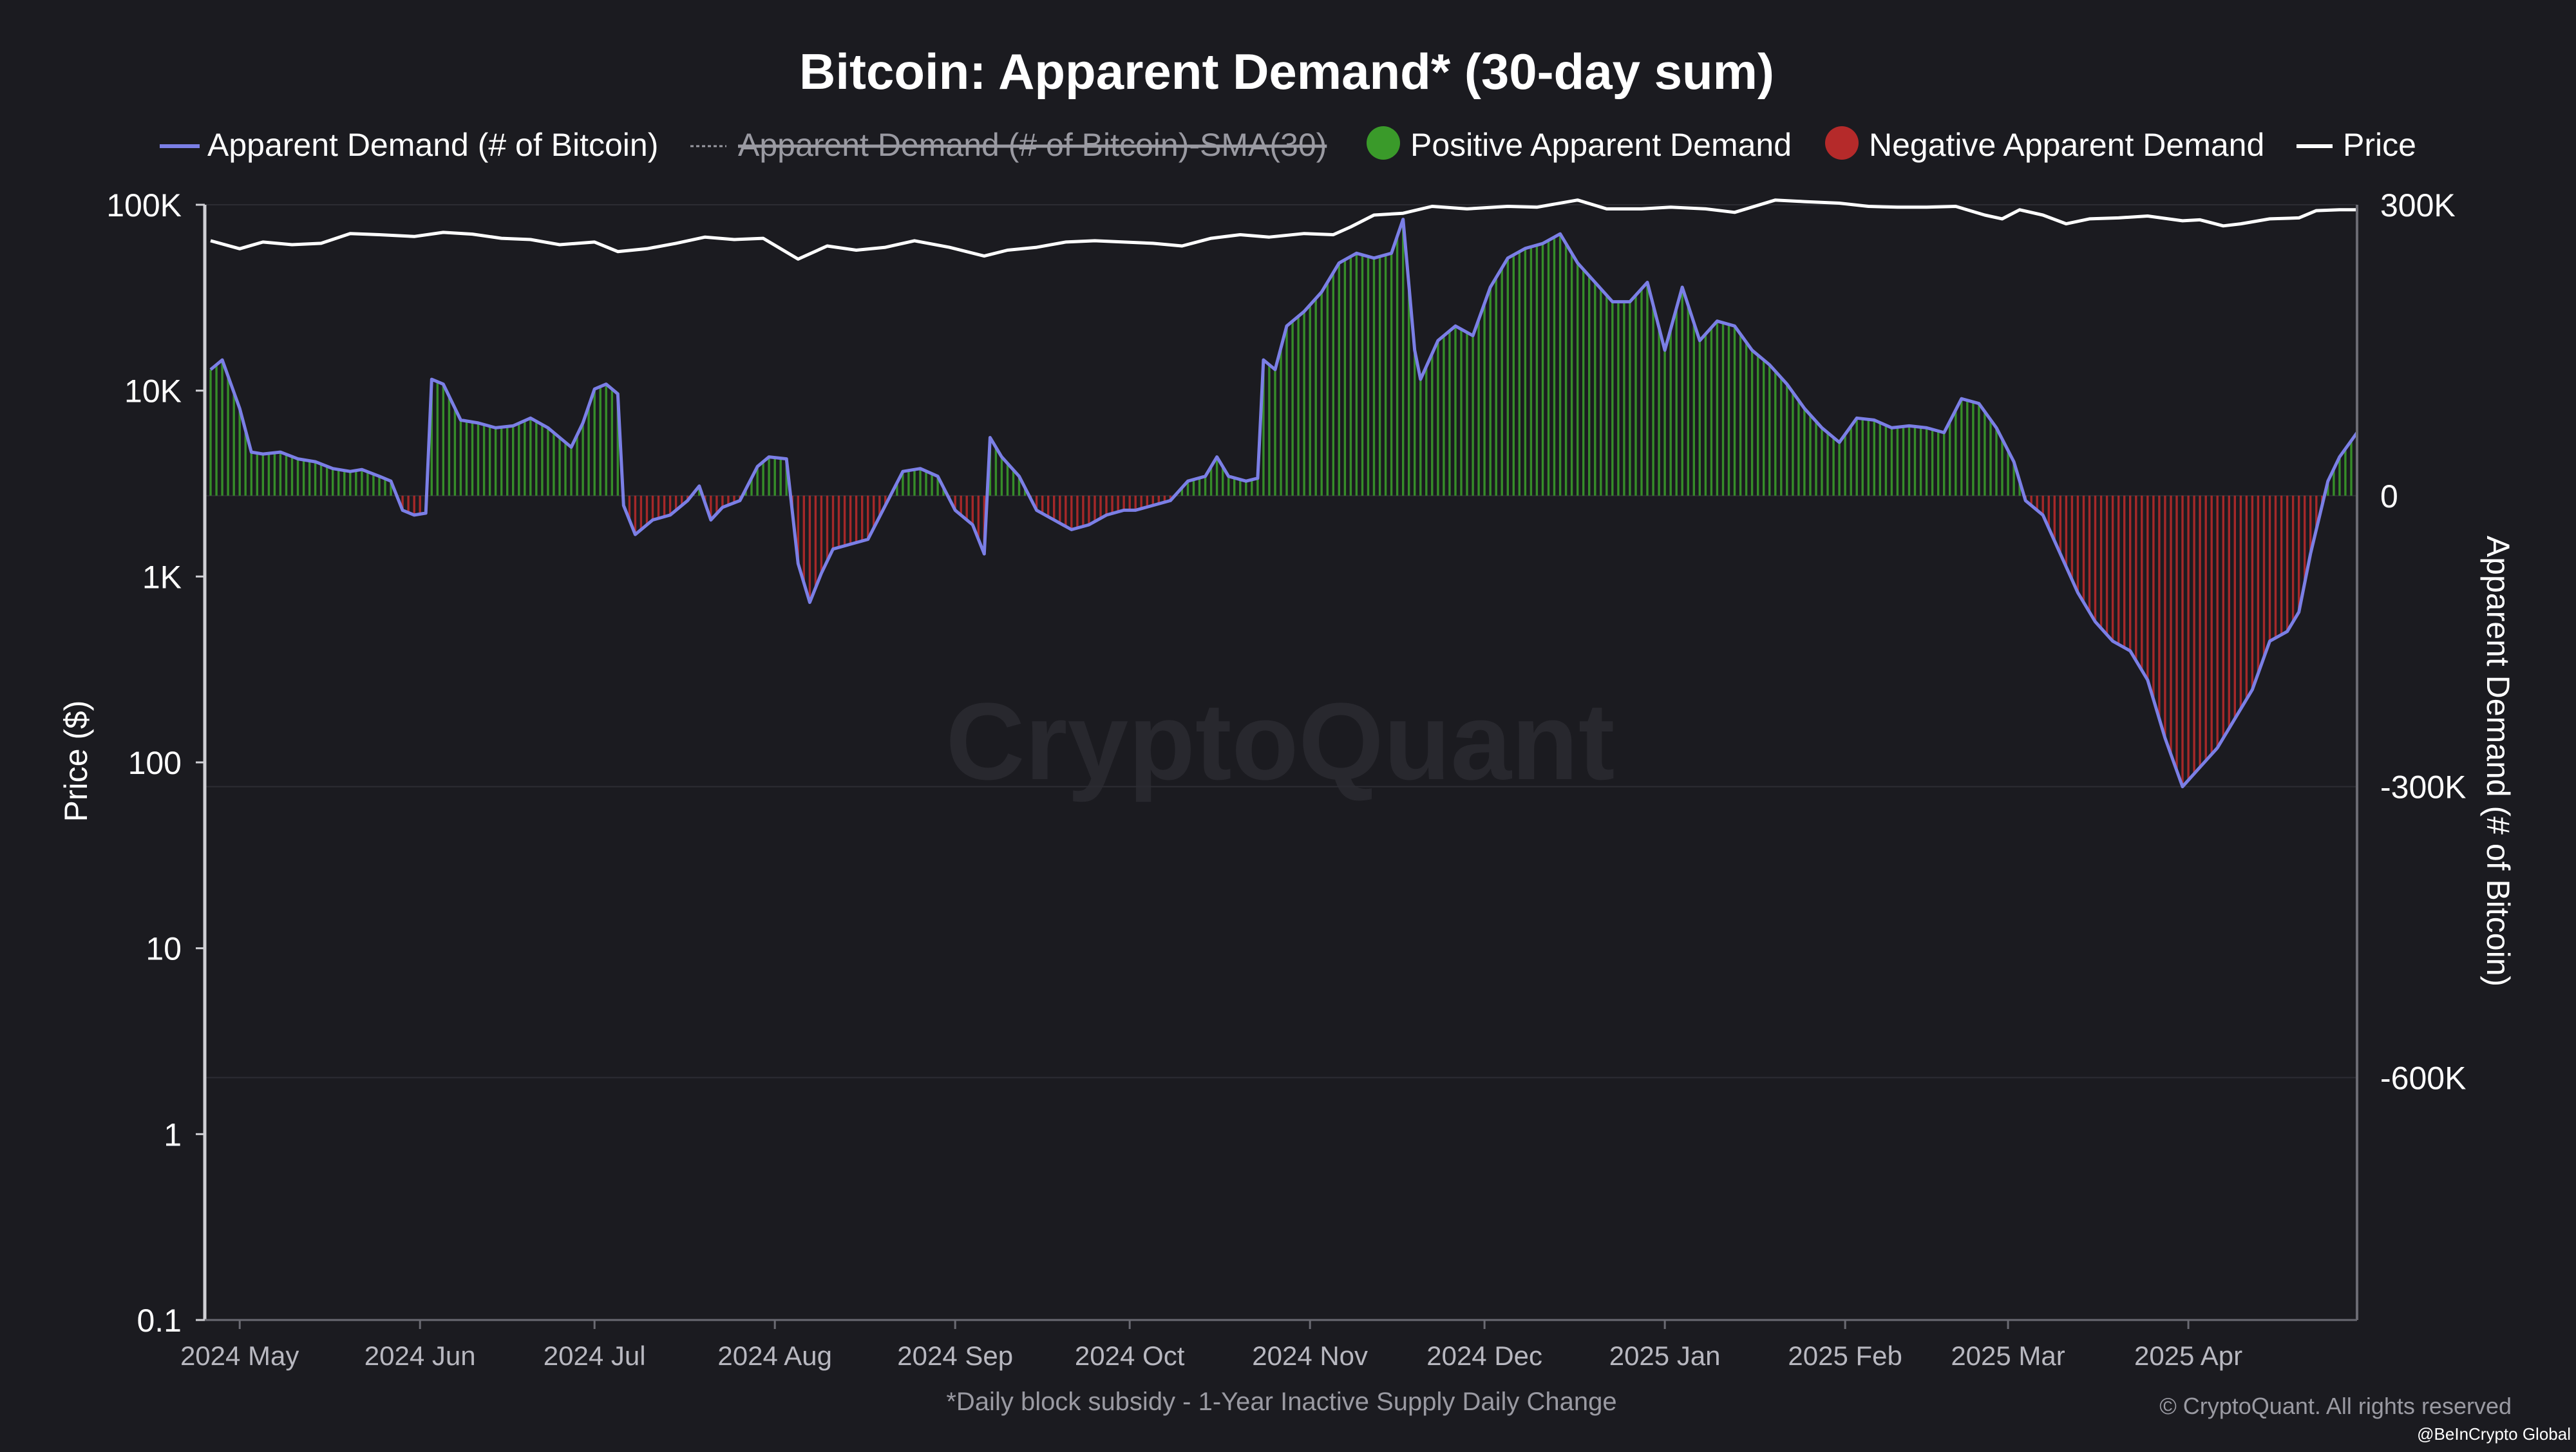 The image size is (2576, 1452). Describe the element at coordinates (2188, 1356) in the screenshot. I see `x-tick-label: 2025 Apr` at that location.